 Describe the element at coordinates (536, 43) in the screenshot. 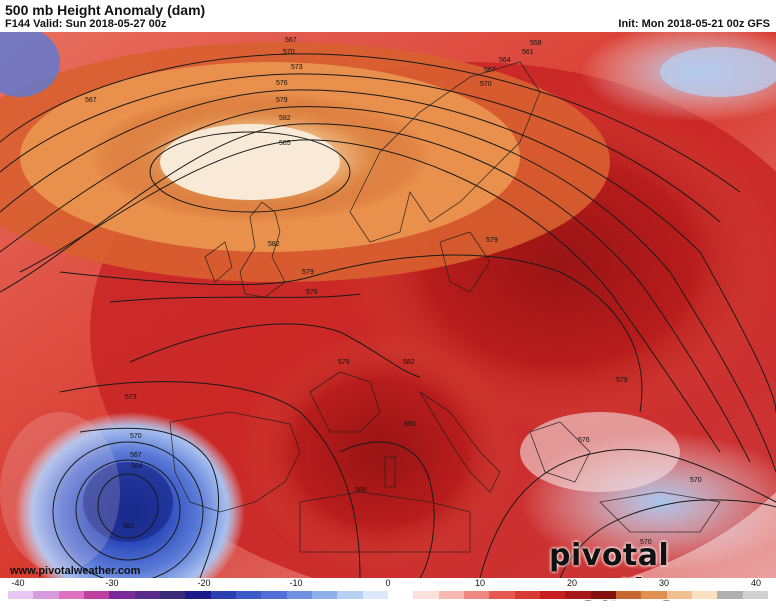

I see `svg-text: 558` at that location.